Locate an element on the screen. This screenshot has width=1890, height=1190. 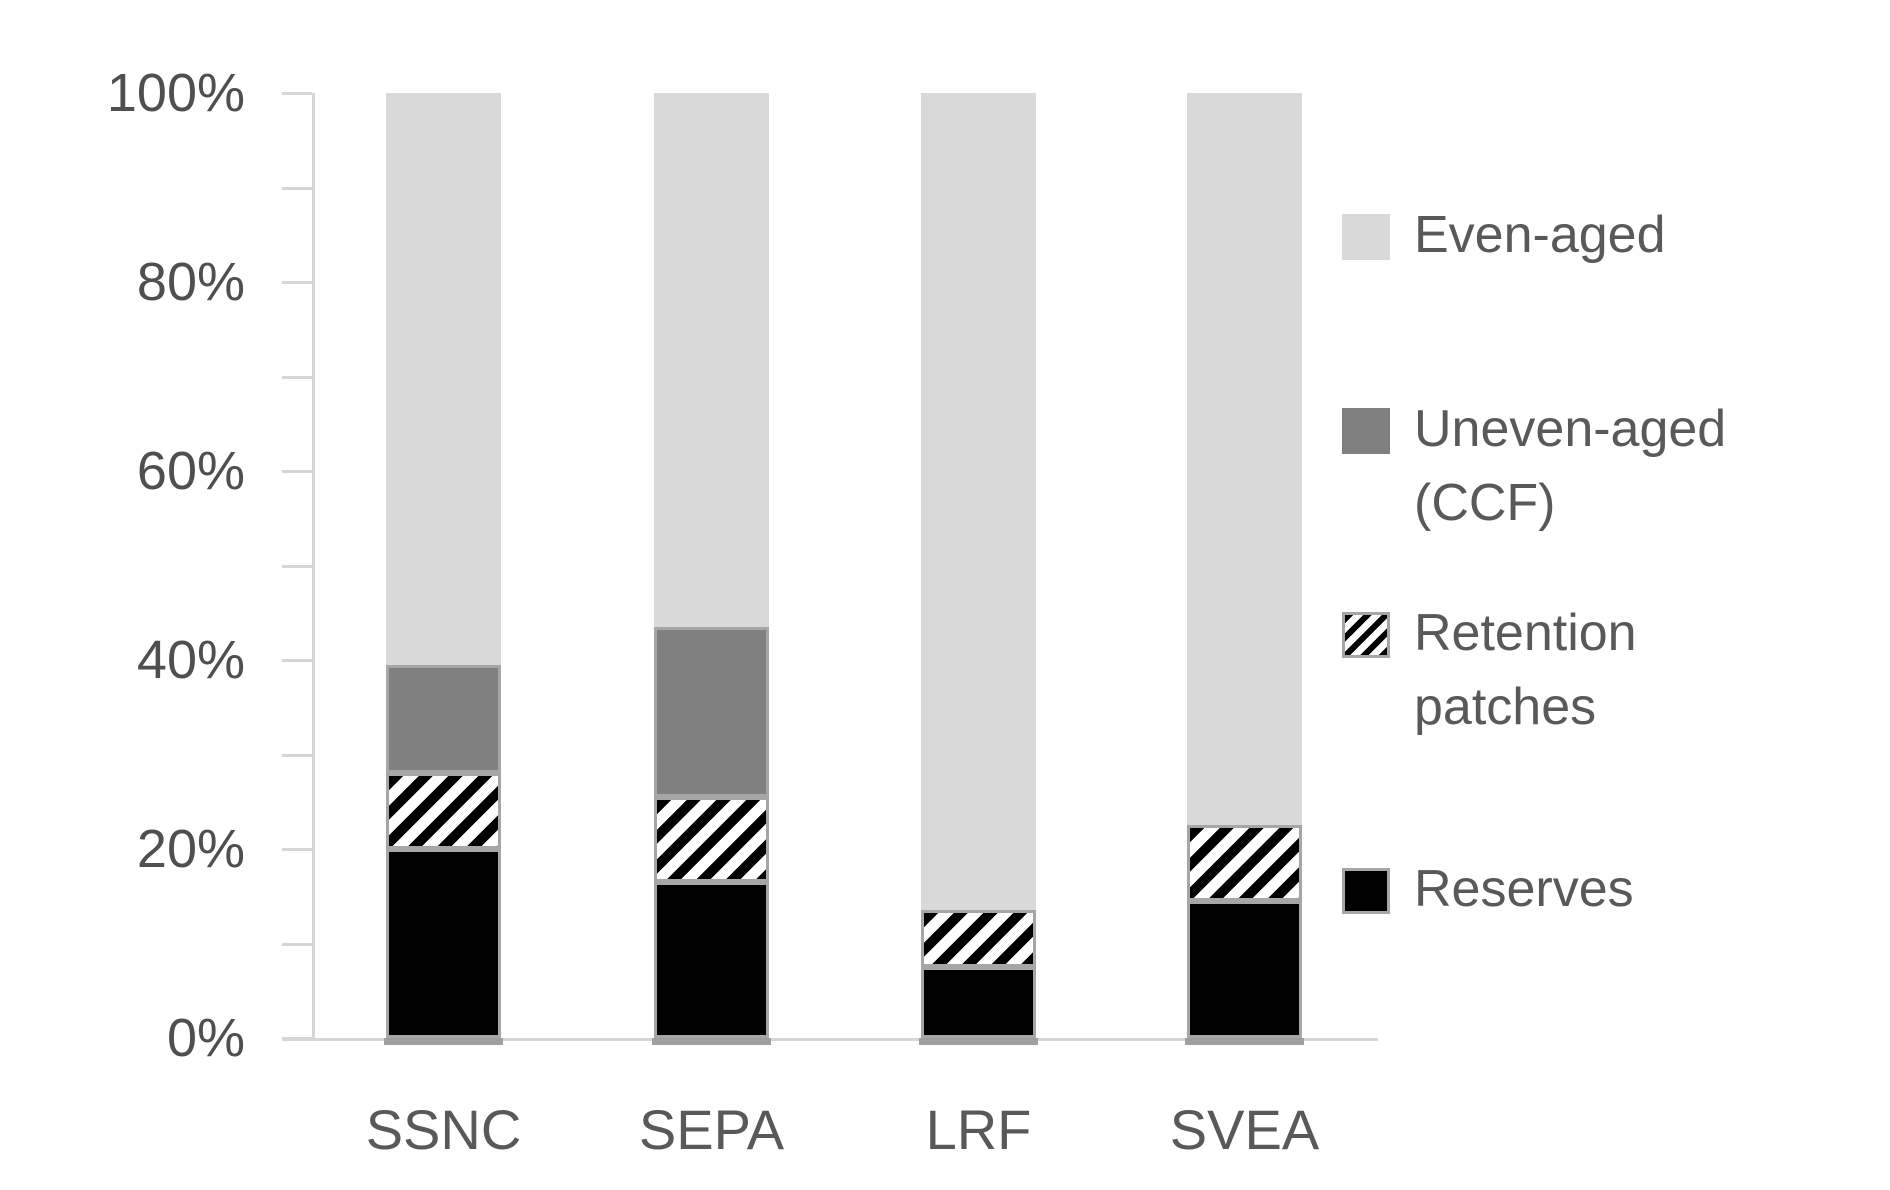
bar-lrf is located at coordinates (978, 565).